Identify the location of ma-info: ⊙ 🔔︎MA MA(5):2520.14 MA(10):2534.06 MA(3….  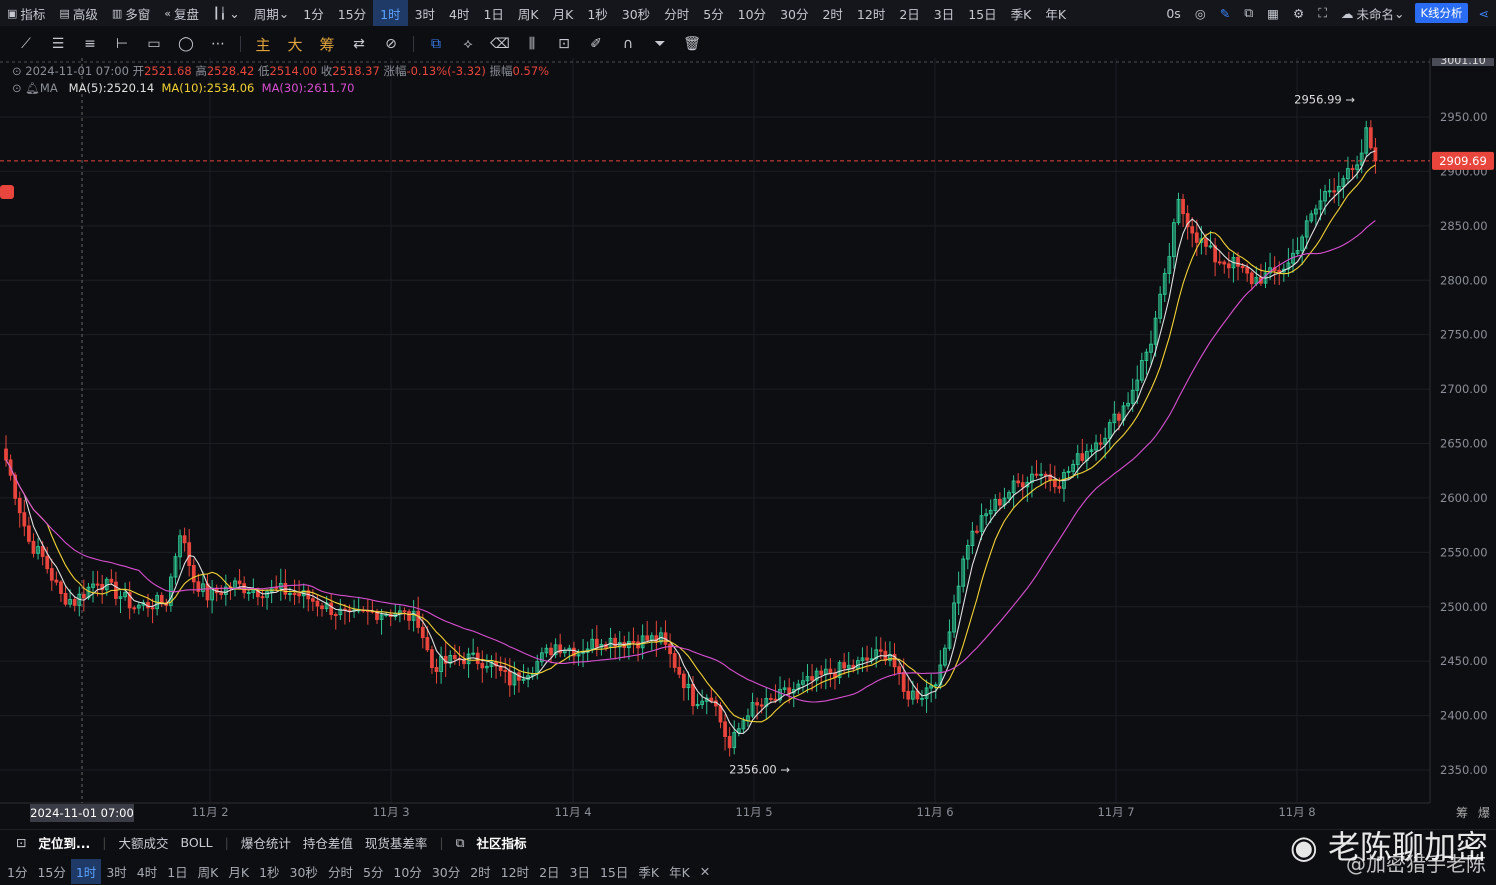
(183, 88).